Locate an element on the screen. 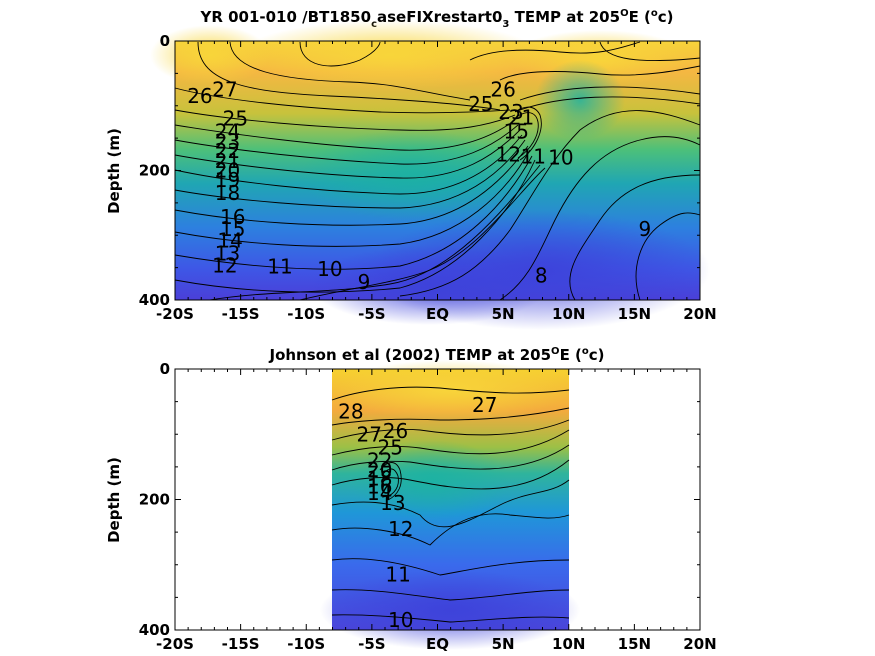 This screenshot has height=656, width=875. panel-1-x-tick-labels: -20S -15S -10S -5S EQ 5N 10N 15N 20N is located at coordinates (436, 314).